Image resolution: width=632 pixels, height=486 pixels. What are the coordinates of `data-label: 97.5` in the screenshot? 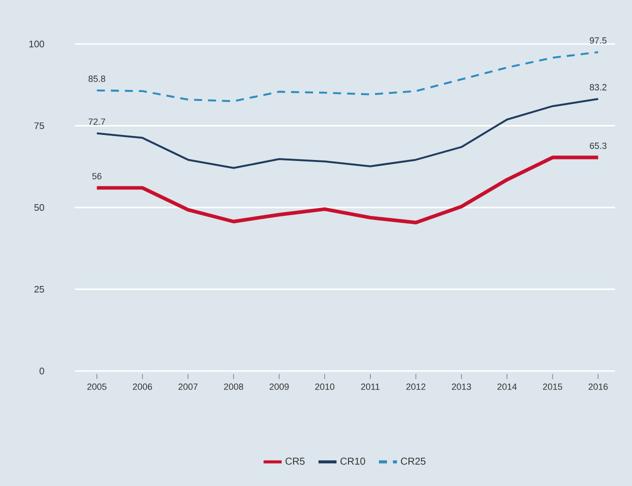 It's located at (598, 40).